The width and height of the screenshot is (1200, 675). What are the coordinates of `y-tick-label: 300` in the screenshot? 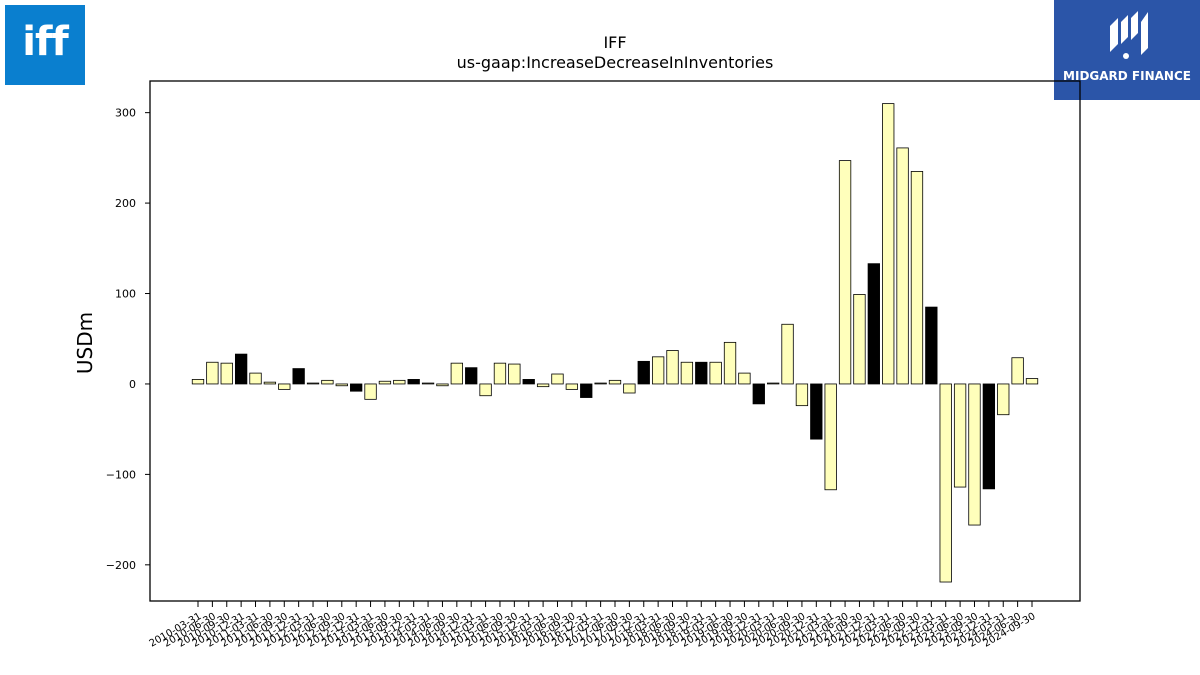 It's located at (125, 113).